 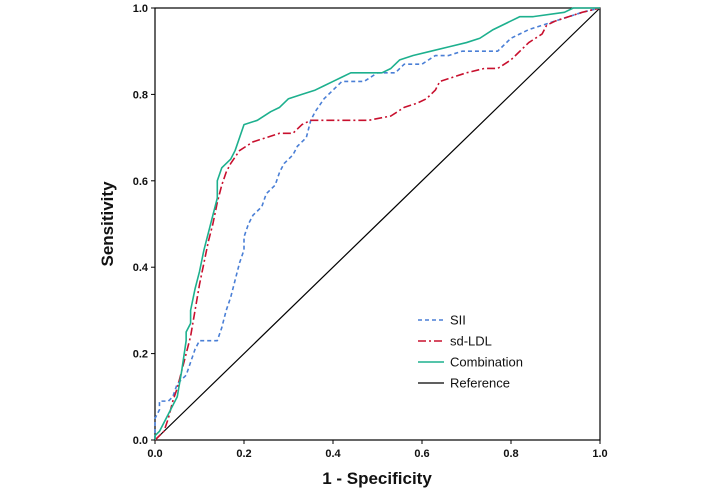 I want to click on y-tick-label: 0.2, so click(x=140, y=355).